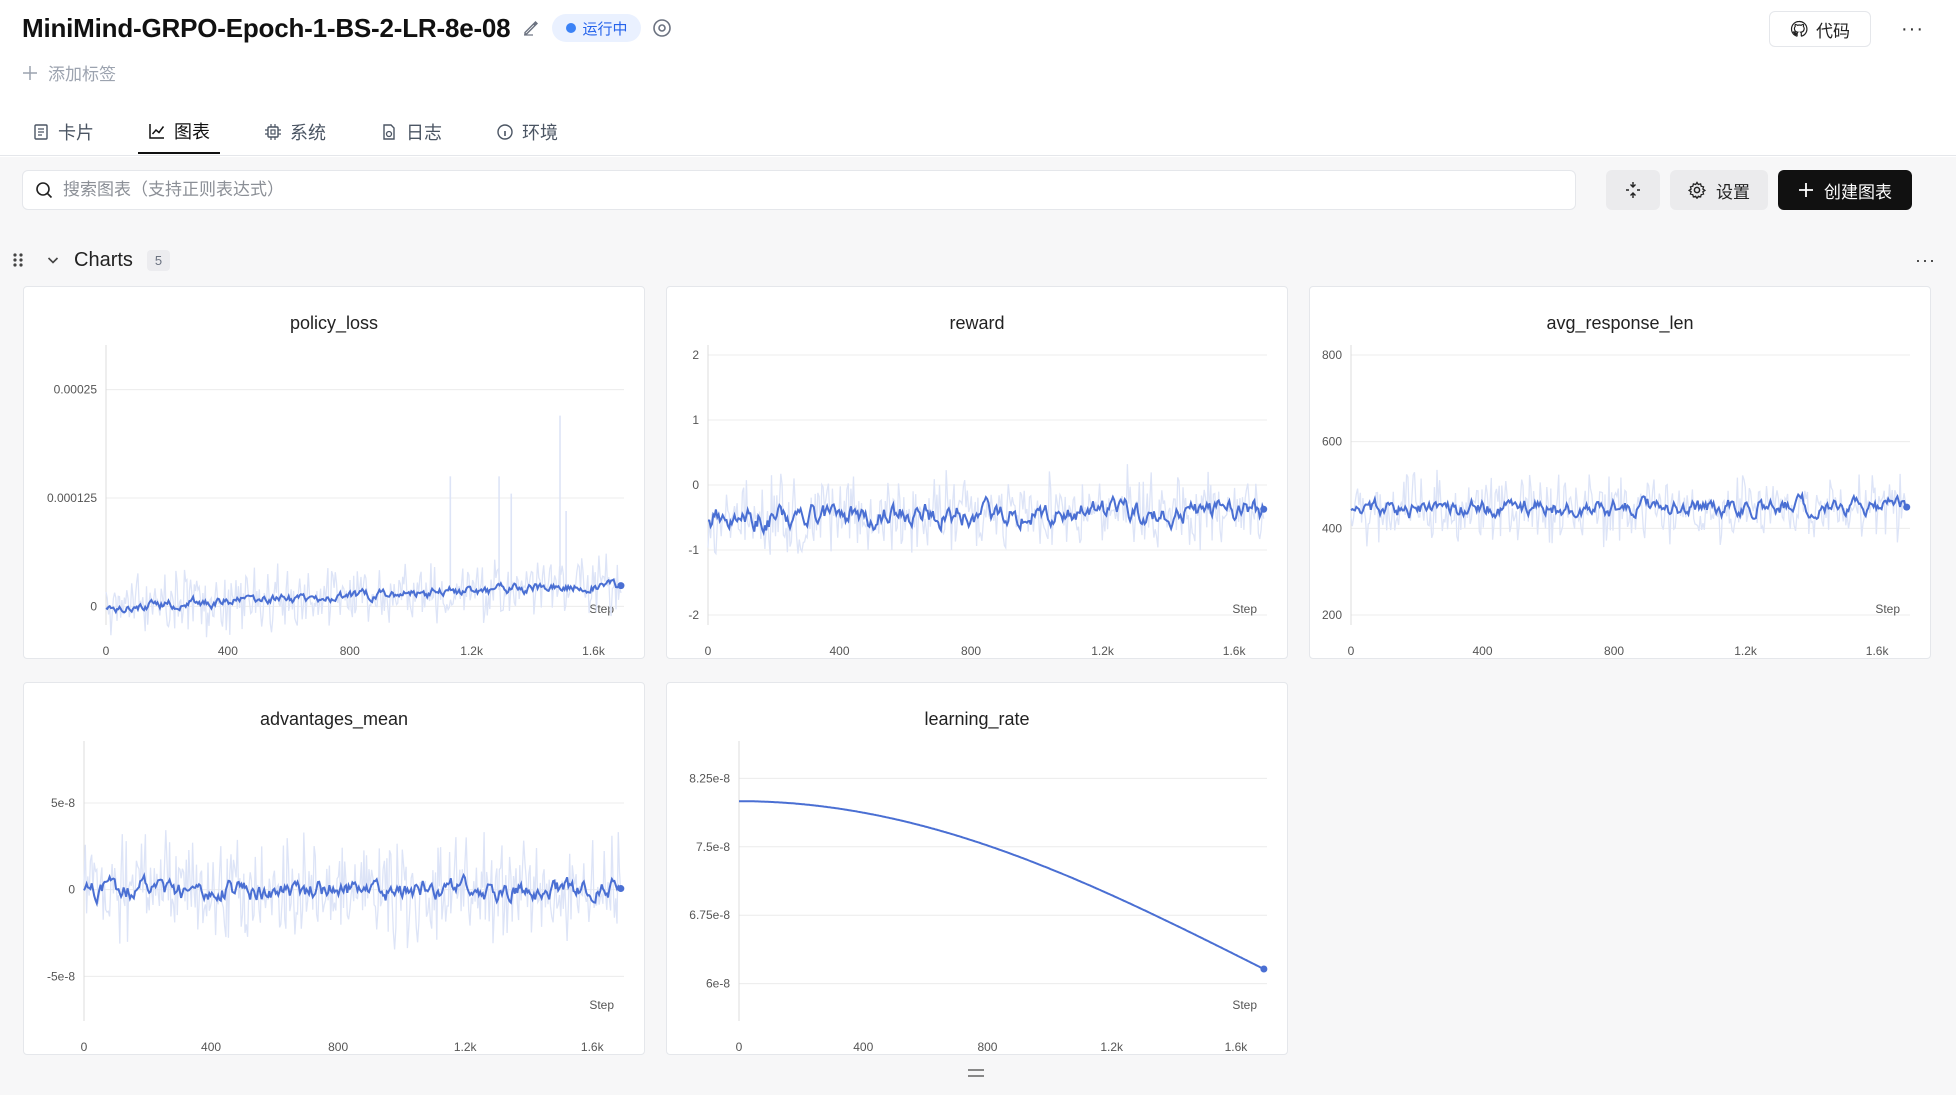 This screenshot has height=1095, width=1956. I want to click on settings-button: 设置, so click(1719, 190).